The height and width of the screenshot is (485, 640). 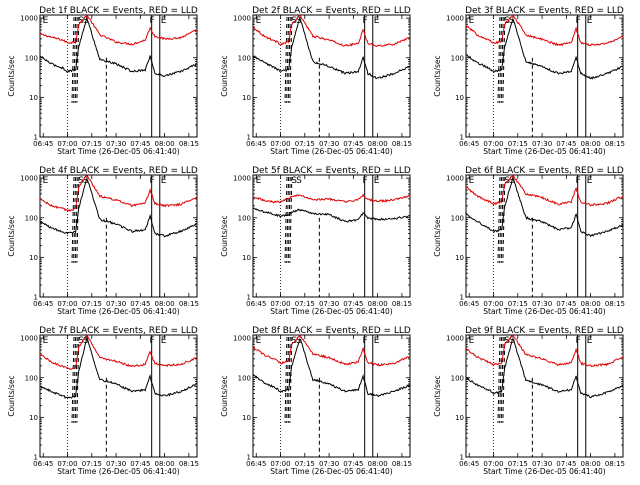 I want to click on panel-title: Det 5f BLACK = Events, RED = LLD, so click(x=331, y=171).